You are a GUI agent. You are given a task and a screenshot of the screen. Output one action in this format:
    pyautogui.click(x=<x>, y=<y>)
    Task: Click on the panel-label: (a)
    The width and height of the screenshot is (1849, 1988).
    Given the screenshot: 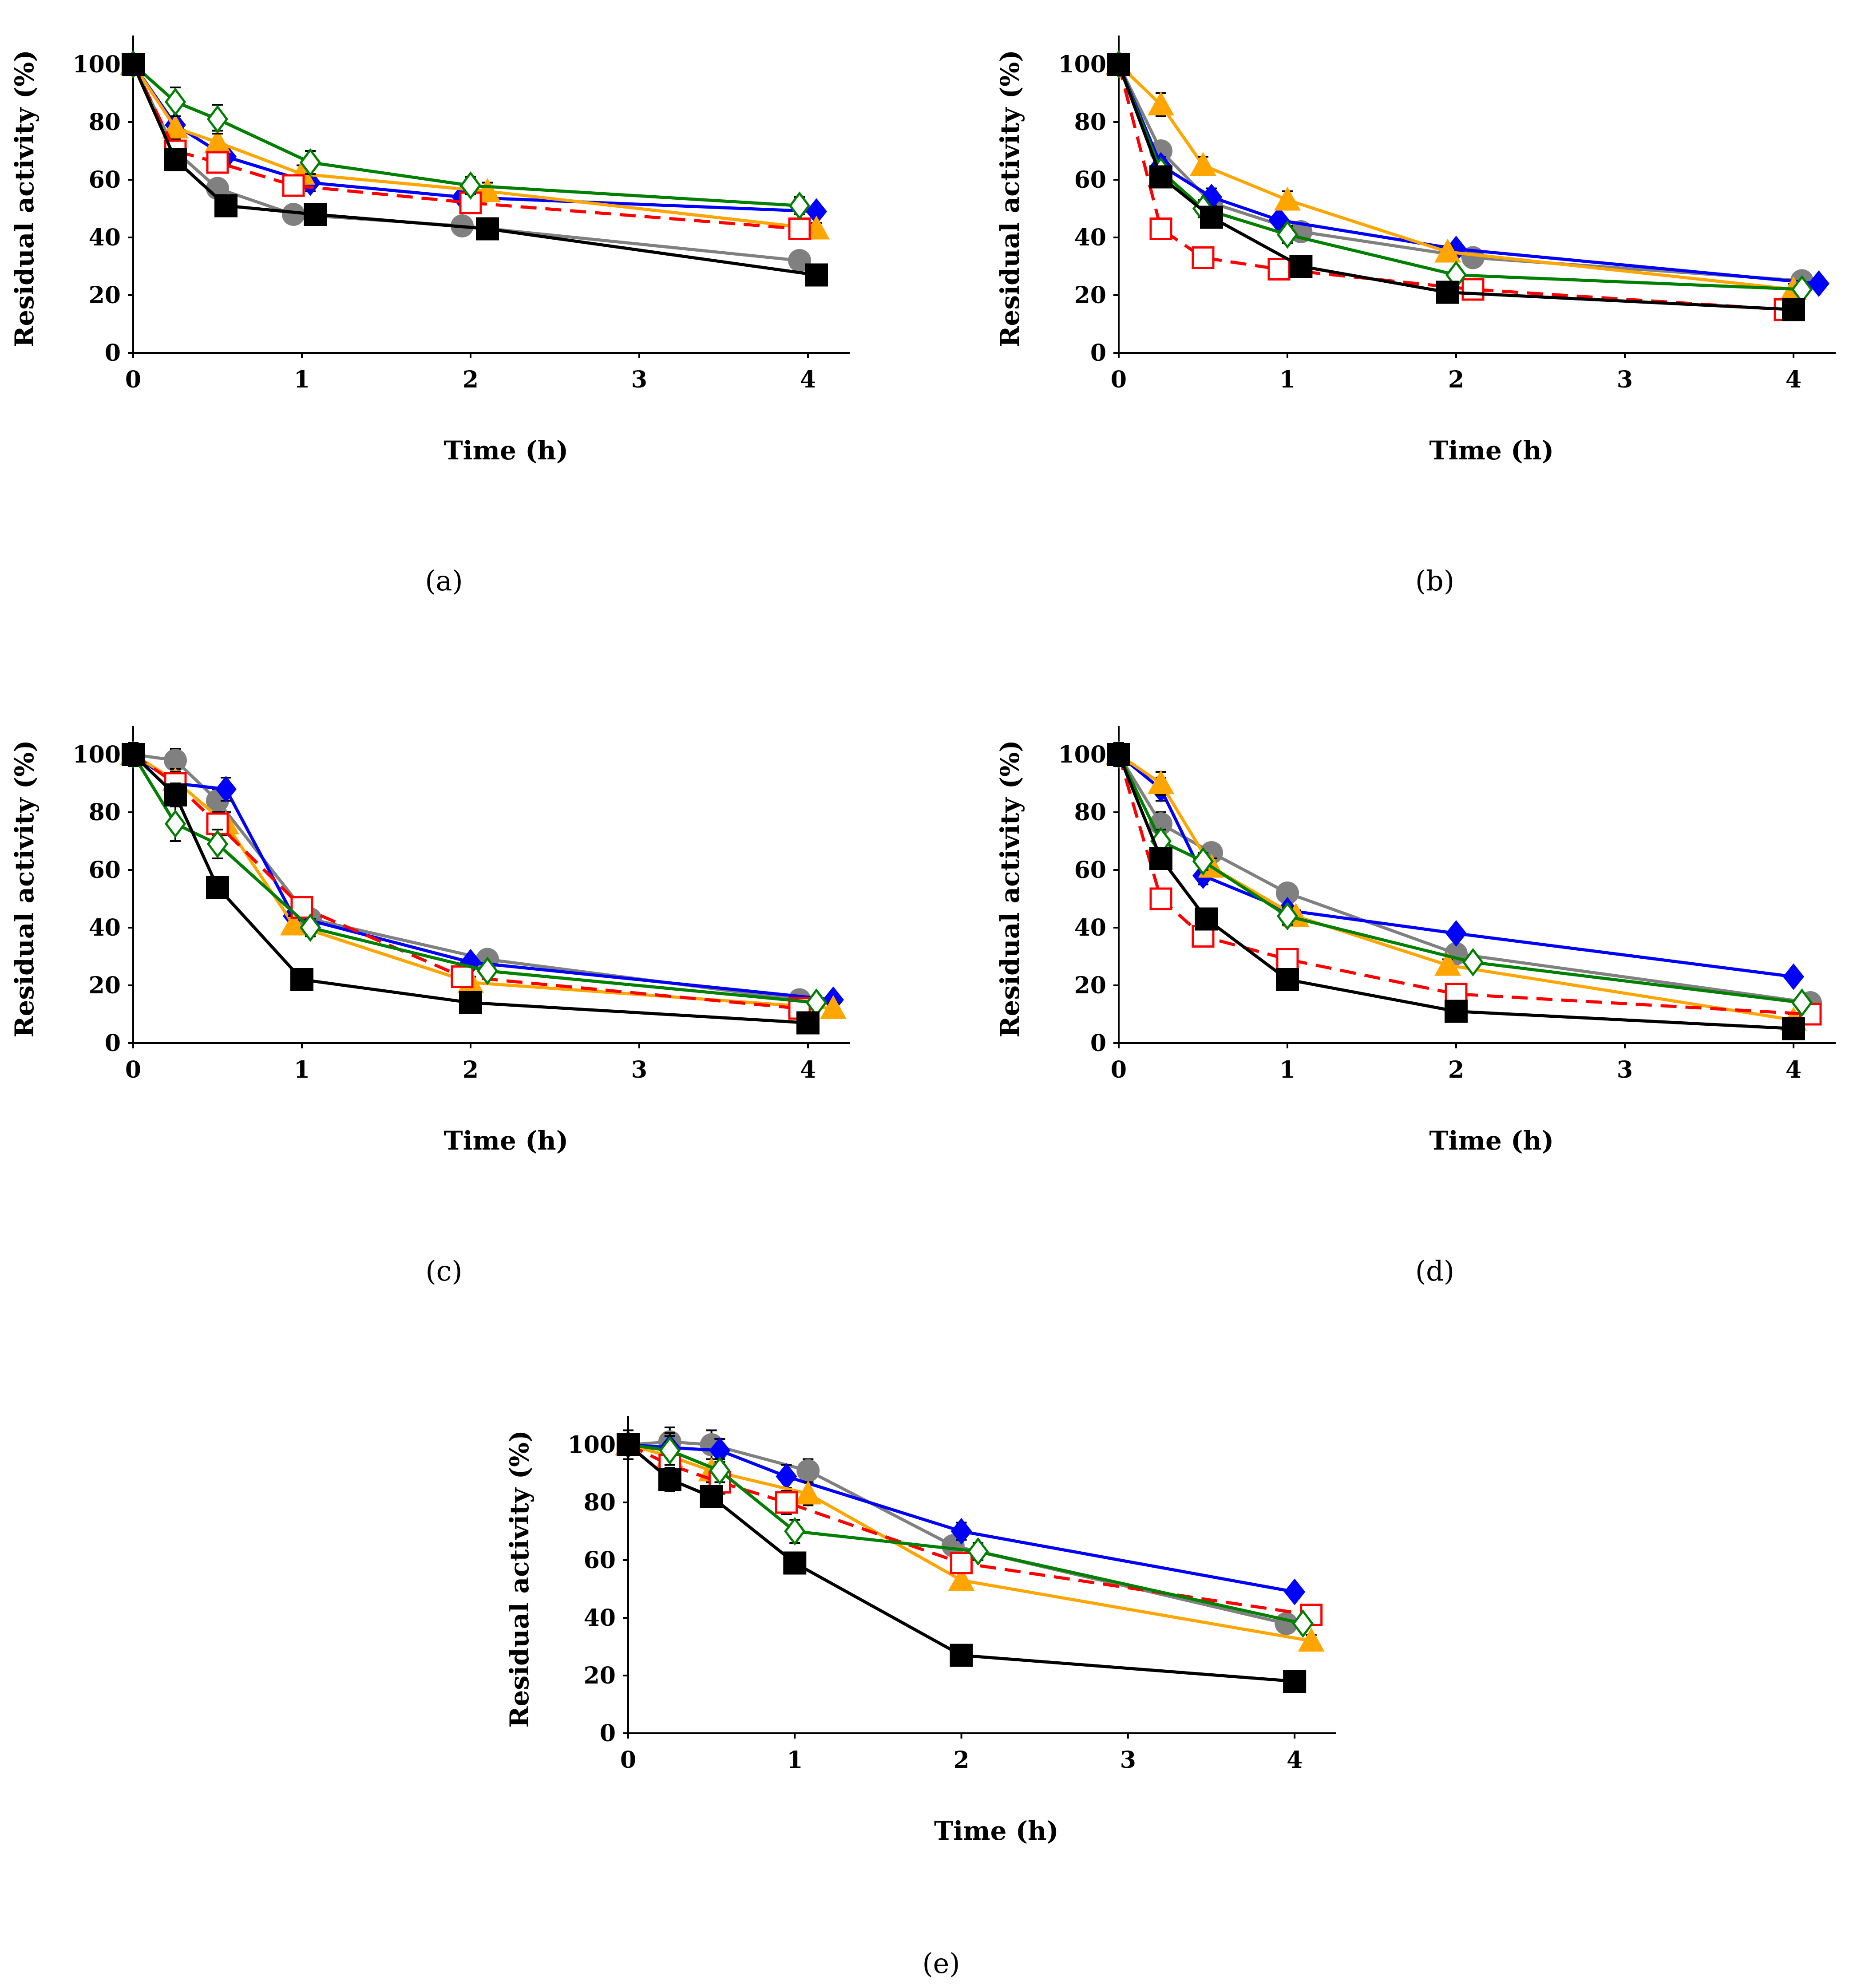 What is the action you would take?
    pyautogui.click(x=444, y=581)
    